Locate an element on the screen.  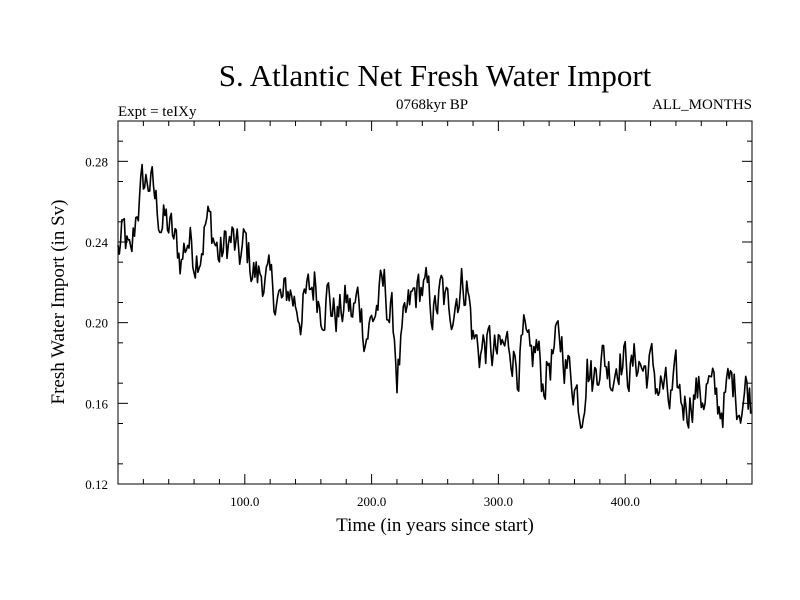
y-tick-label: 0.20 is located at coordinates (96, 323).